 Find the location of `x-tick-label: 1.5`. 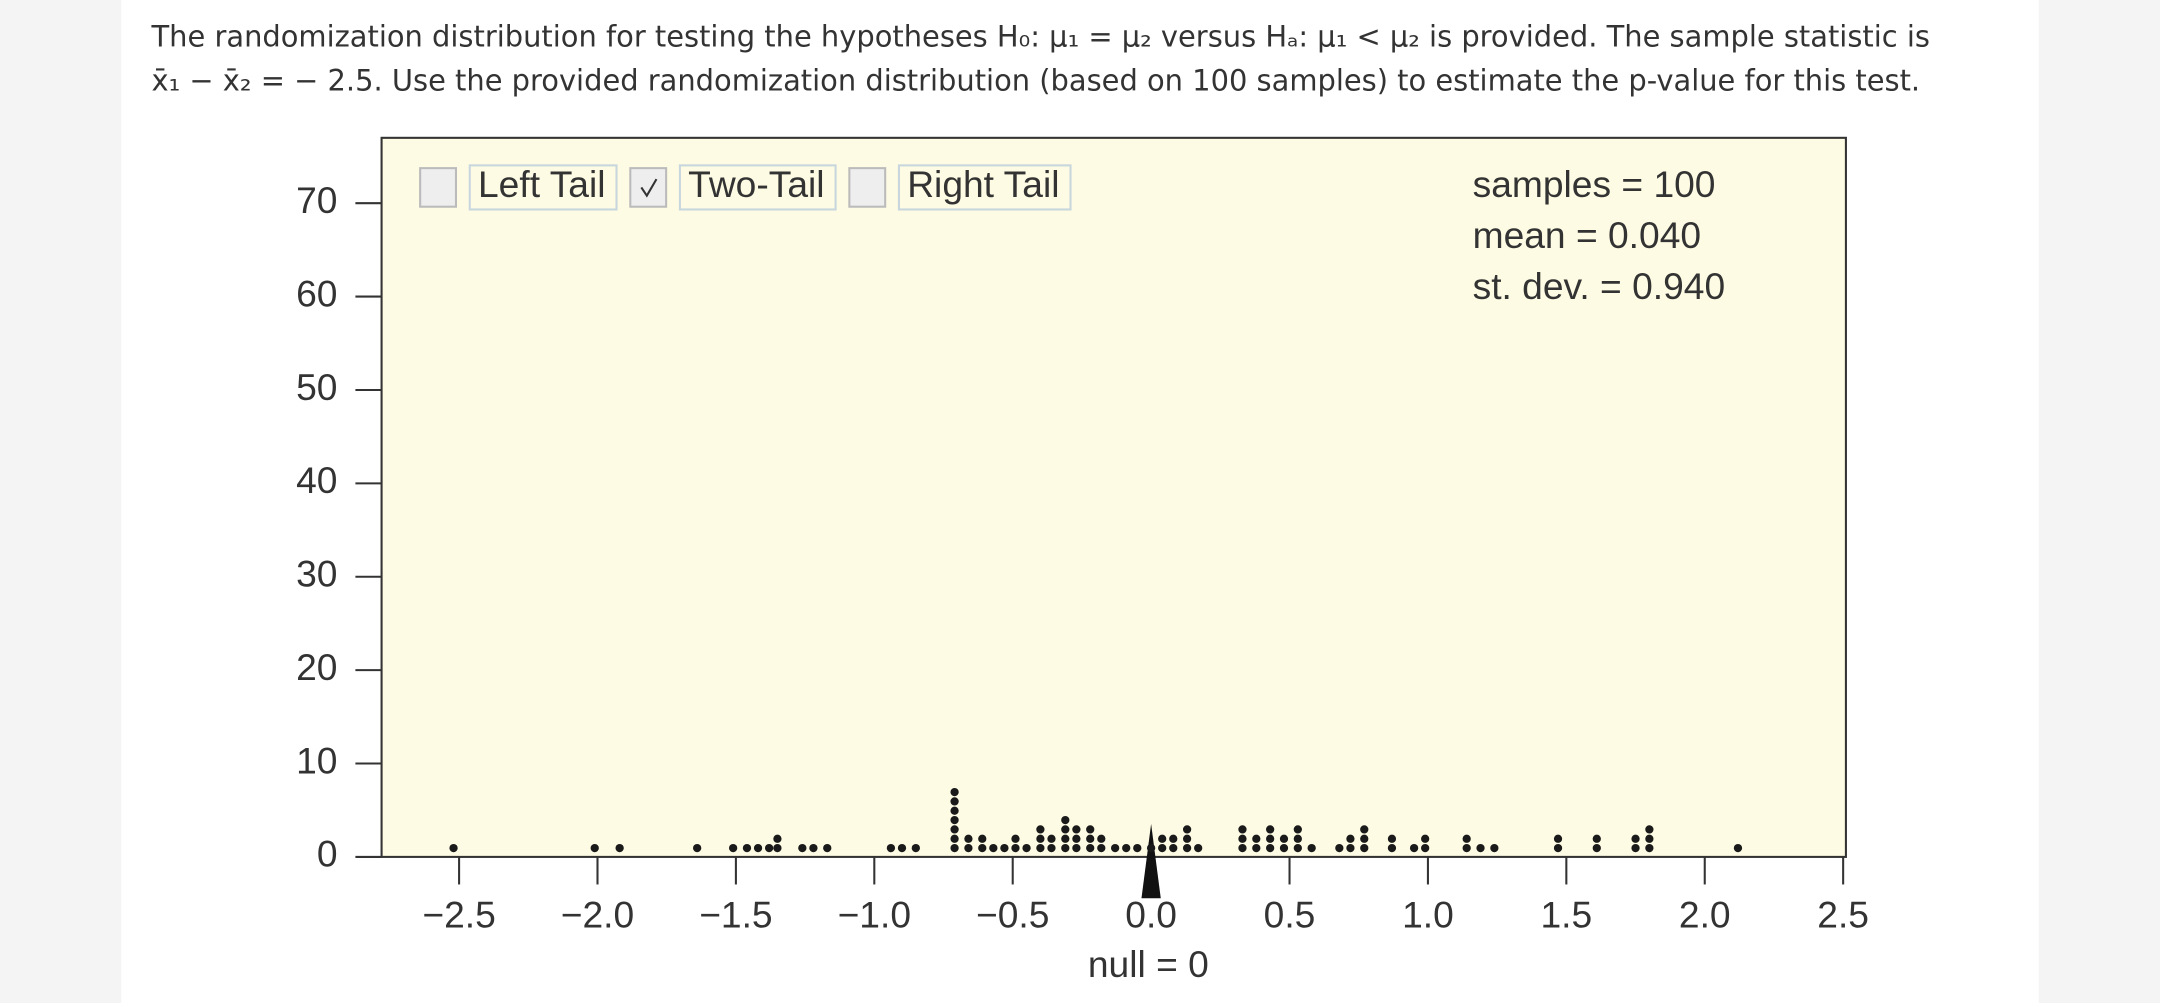

x-tick-label: 1.5 is located at coordinates (1566, 914).